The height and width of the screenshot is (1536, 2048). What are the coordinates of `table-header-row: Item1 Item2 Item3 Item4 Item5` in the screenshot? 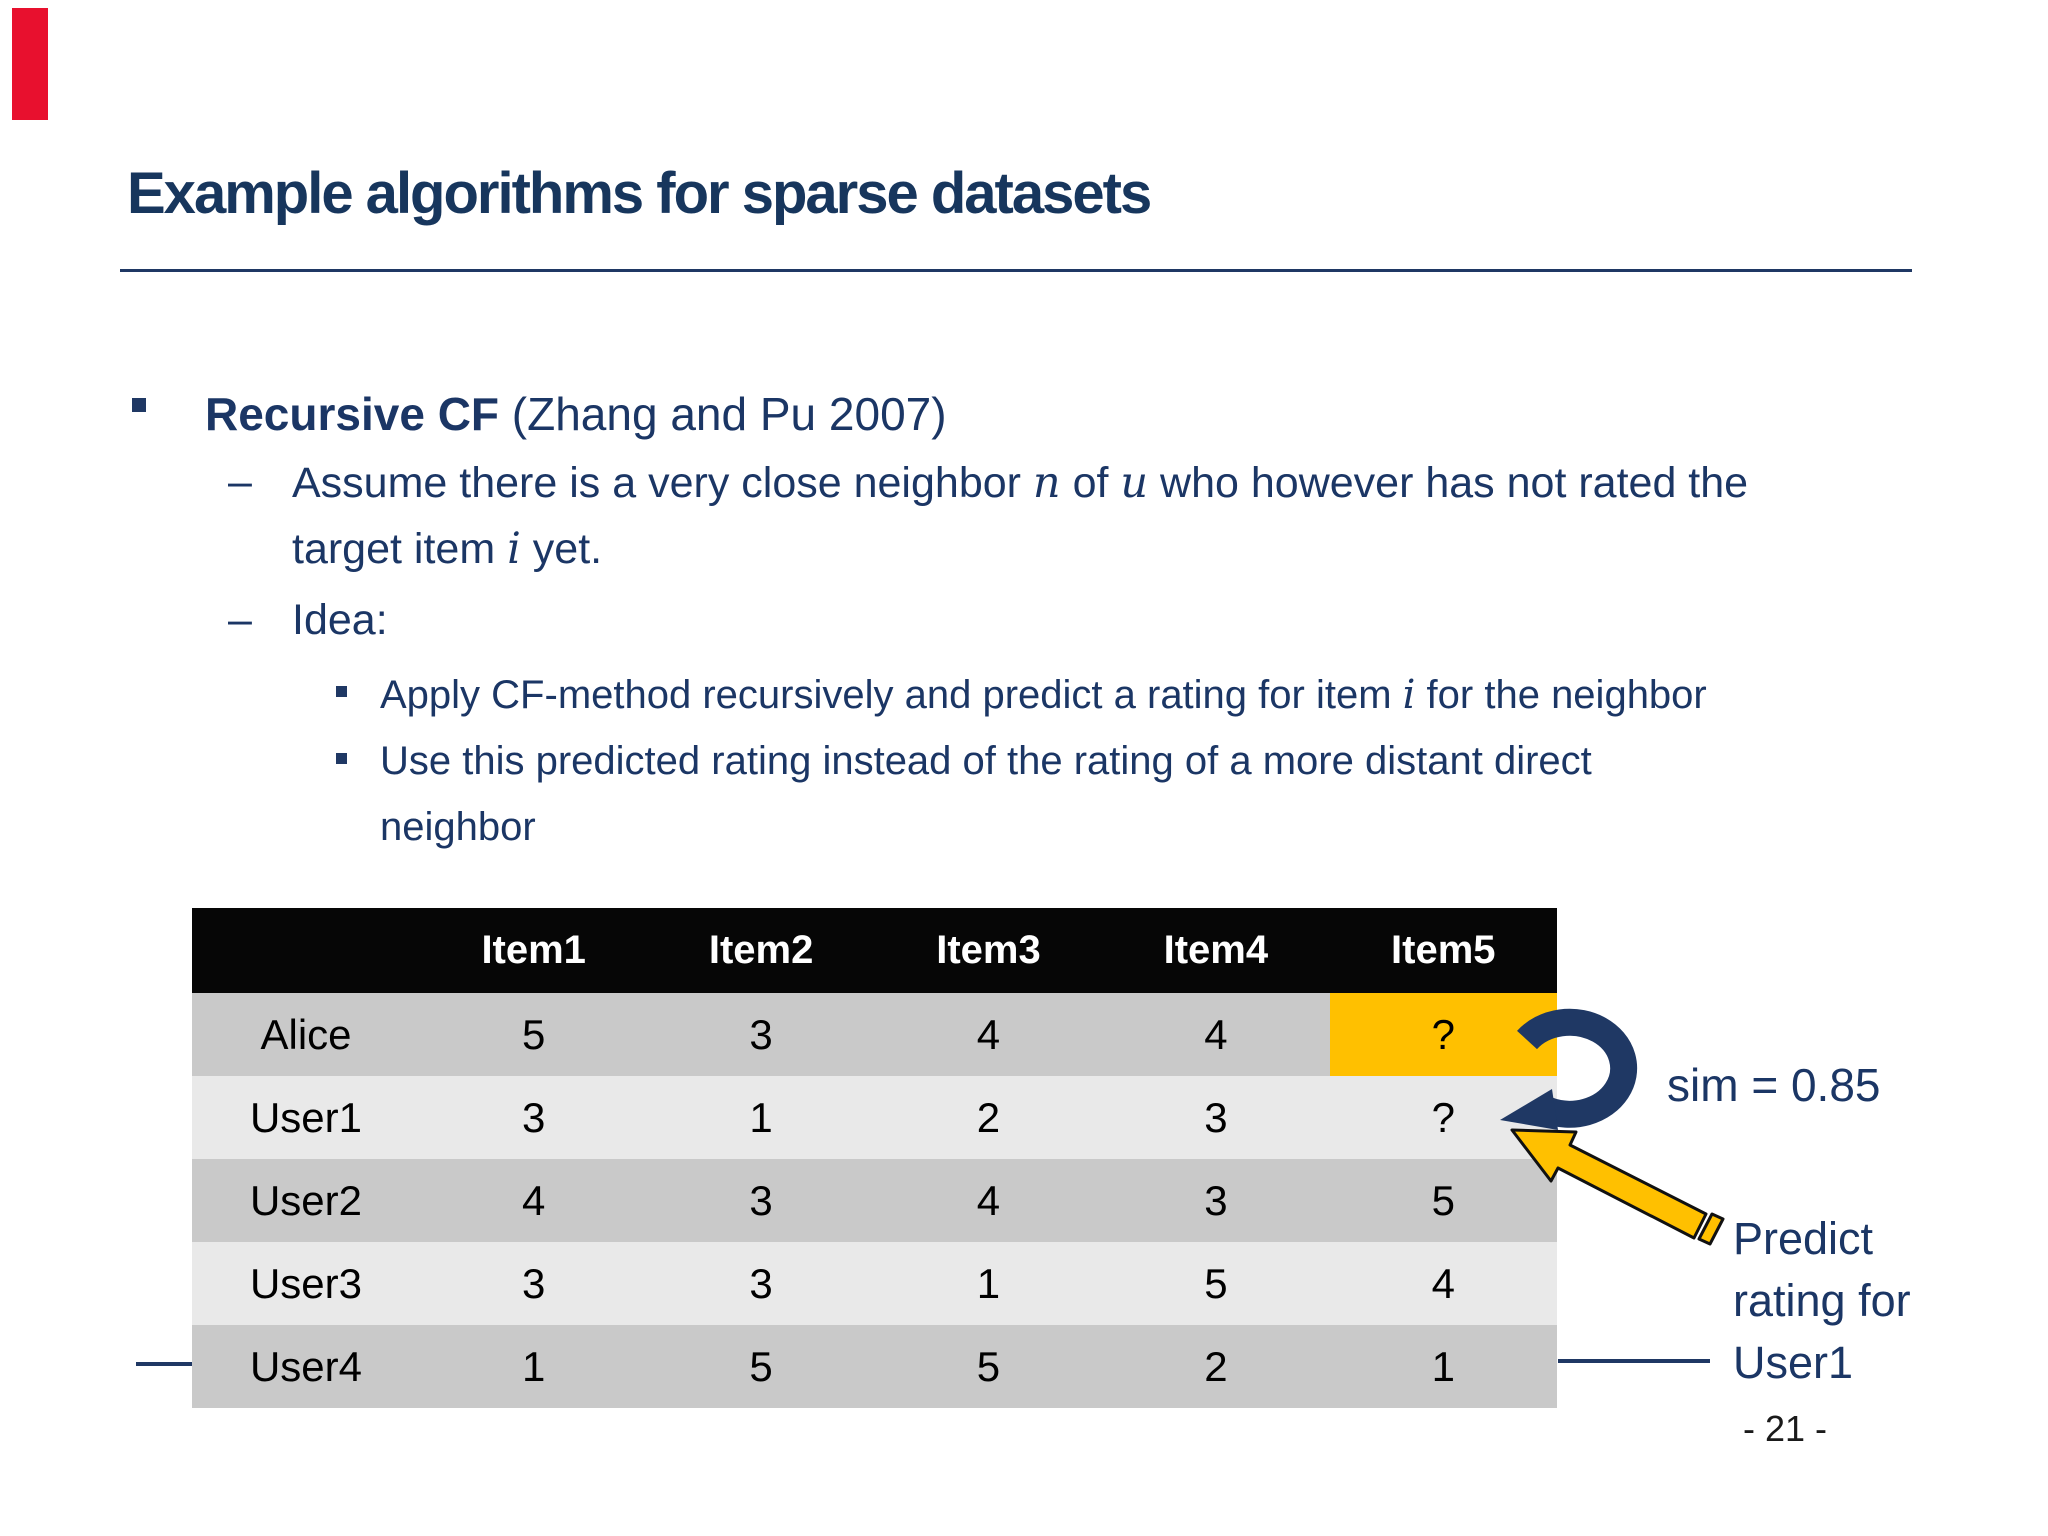 It's located at (874, 950).